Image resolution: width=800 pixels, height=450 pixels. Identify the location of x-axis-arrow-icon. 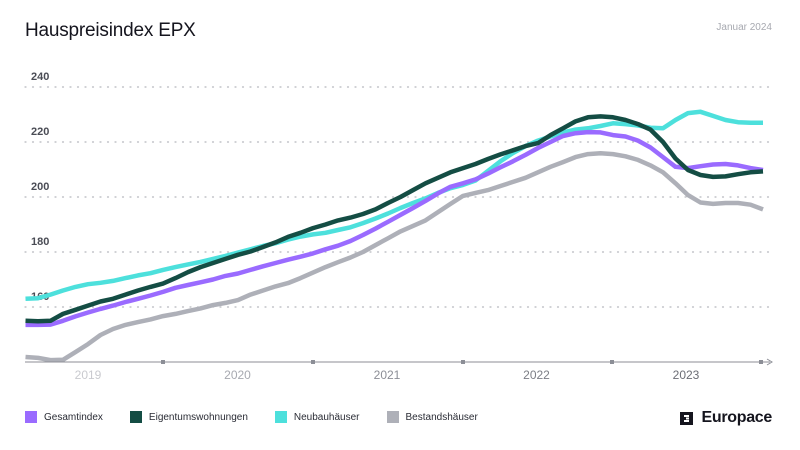
(769, 362).